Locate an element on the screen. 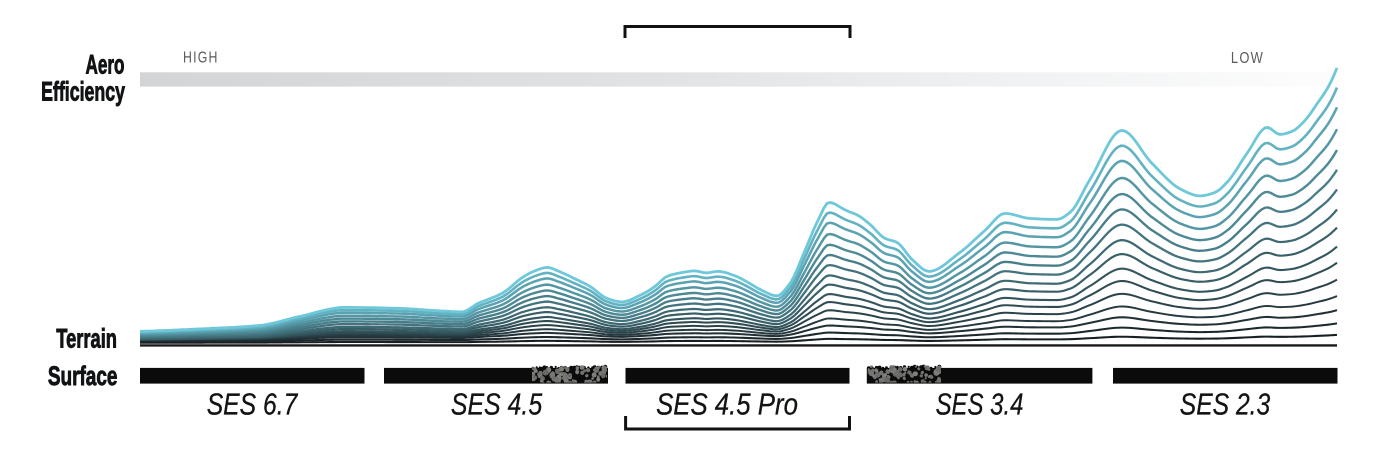 The image size is (1400, 457). svg-text: Aero is located at coordinates (105, 65).